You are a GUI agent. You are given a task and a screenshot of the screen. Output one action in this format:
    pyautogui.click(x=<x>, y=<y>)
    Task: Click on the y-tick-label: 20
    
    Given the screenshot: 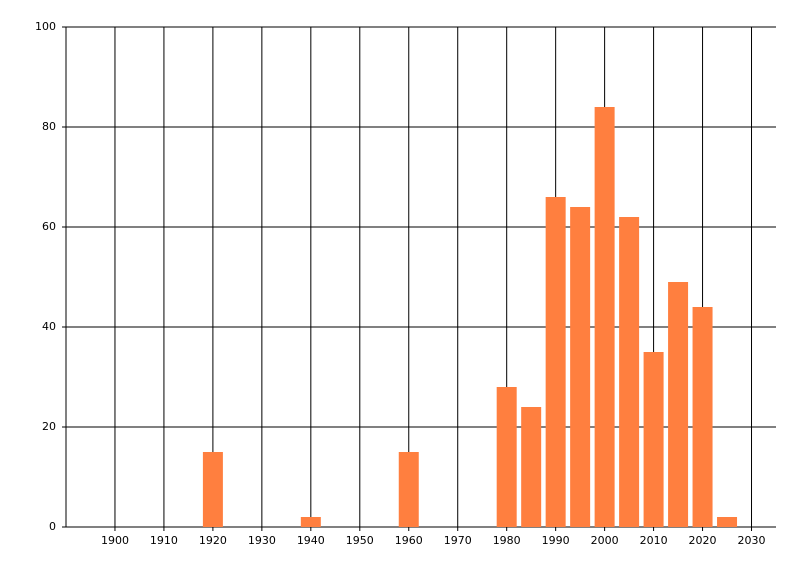 What is the action you would take?
    pyautogui.click(x=49, y=426)
    